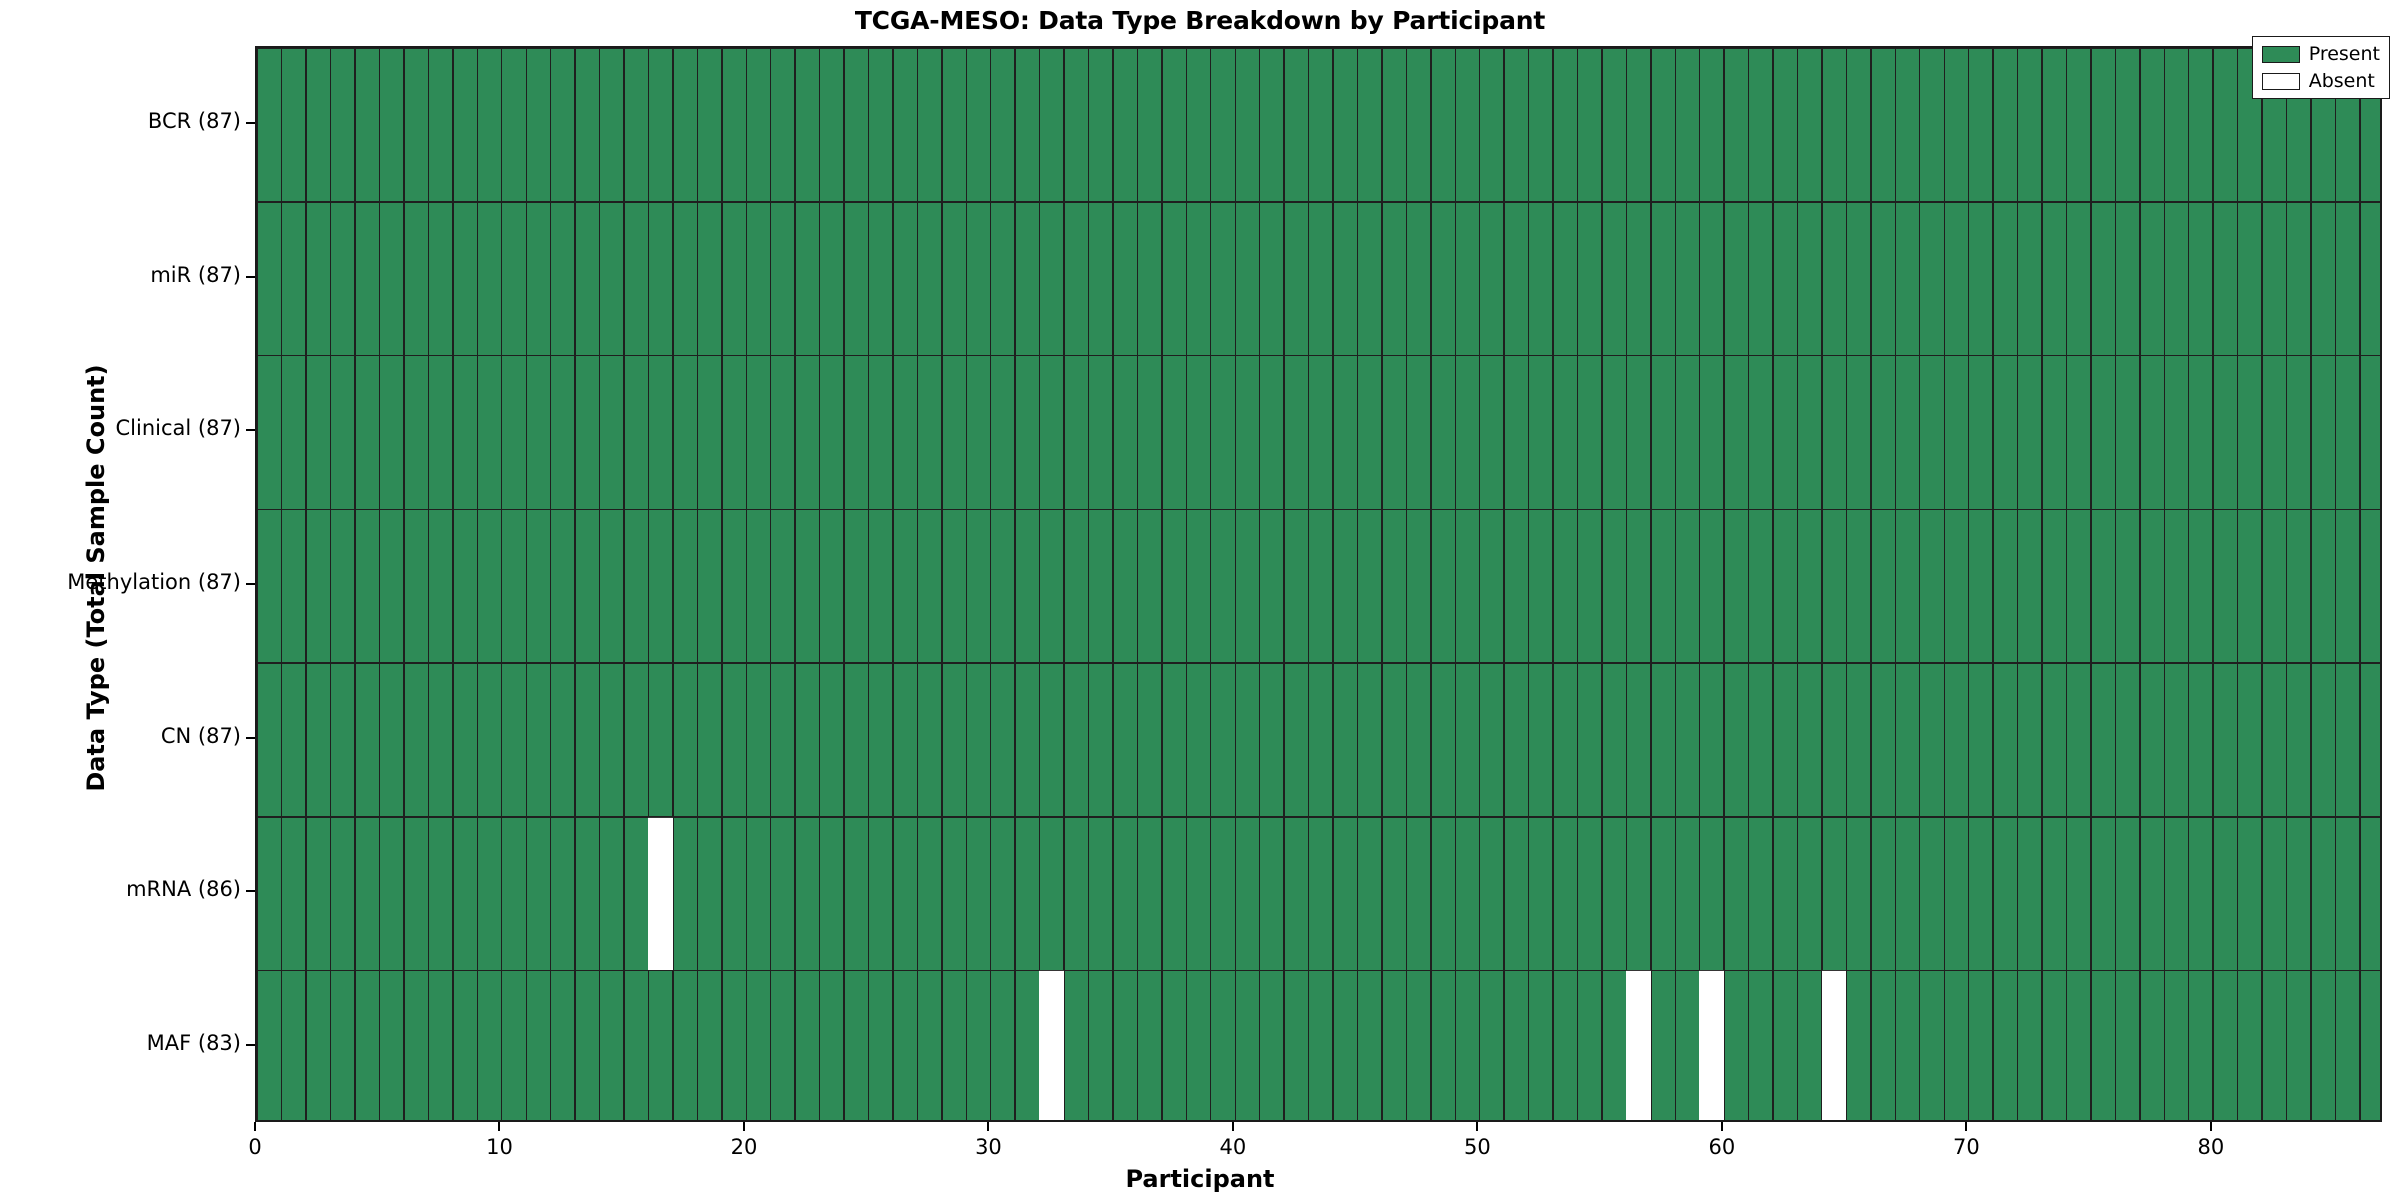 The height and width of the screenshot is (1200, 2400). Describe the element at coordinates (2280, 54) in the screenshot. I see `legend-swatch-icon` at that location.